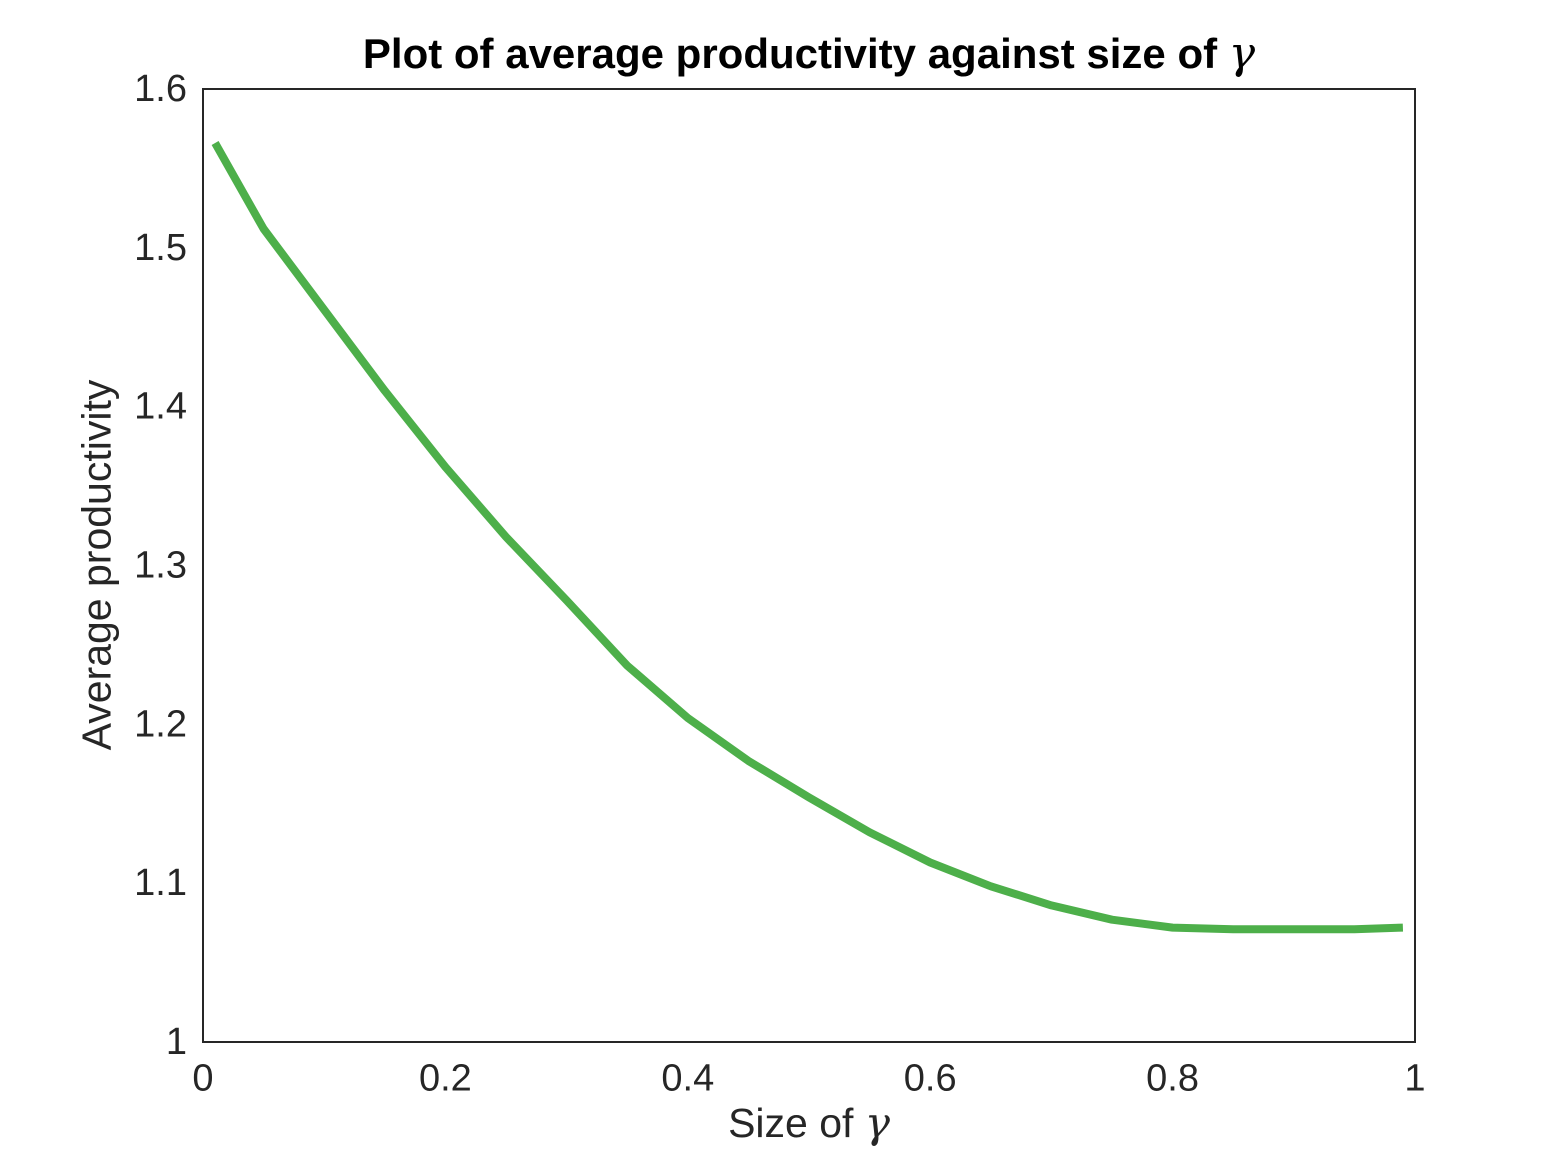  Describe the element at coordinates (930, 1078) in the screenshot. I see `x-tick-label: 0.6` at that location.